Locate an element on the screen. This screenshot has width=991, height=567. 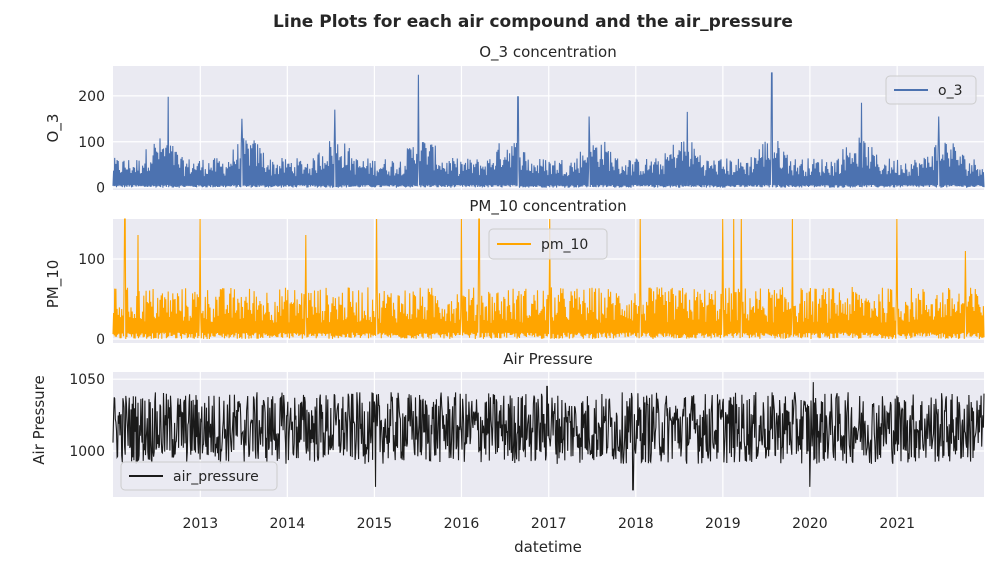
legend-pressure-box is located at coordinates (199, 476).